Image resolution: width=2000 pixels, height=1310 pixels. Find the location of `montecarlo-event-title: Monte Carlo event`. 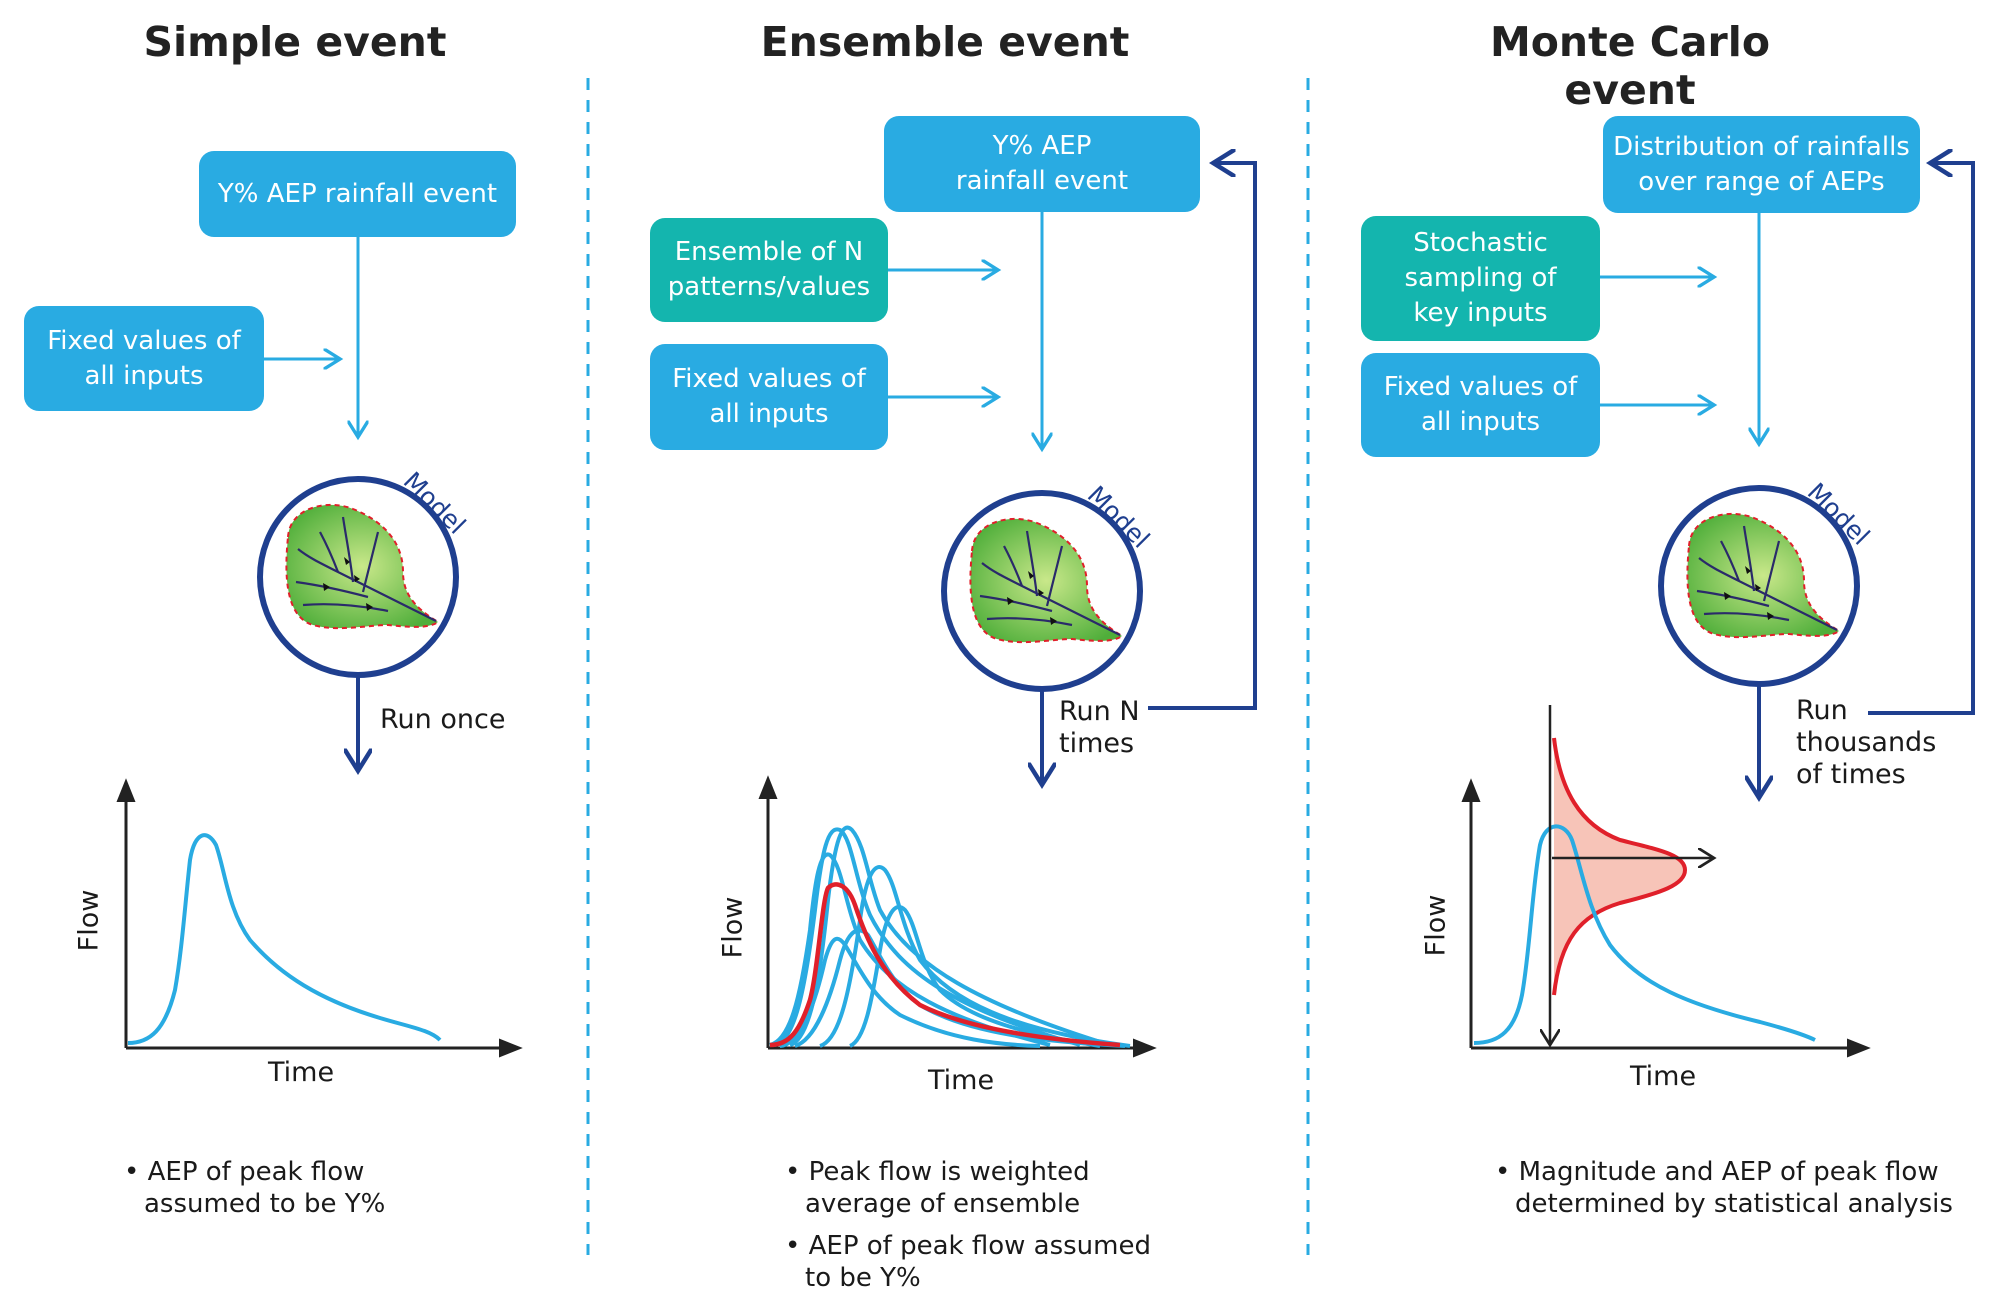

montecarlo-event-title: Monte Carlo event is located at coordinates (1630, 66).